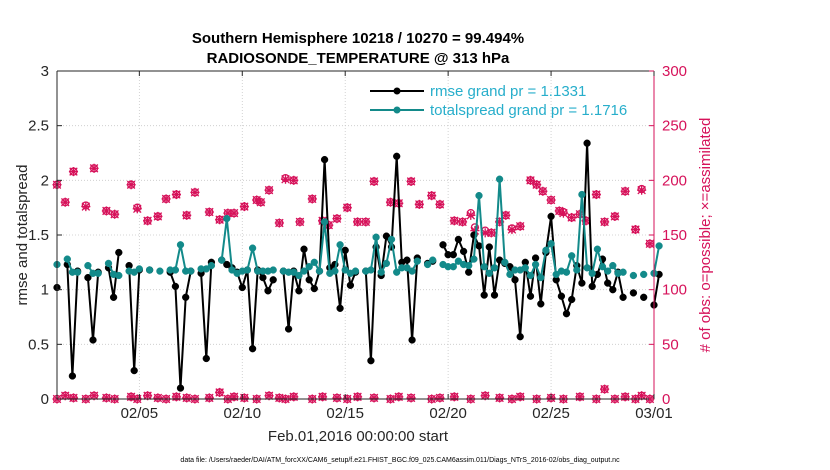  Describe the element at coordinates (45, 399) in the screenshot. I see `y-left-tick-label: 0` at that location.